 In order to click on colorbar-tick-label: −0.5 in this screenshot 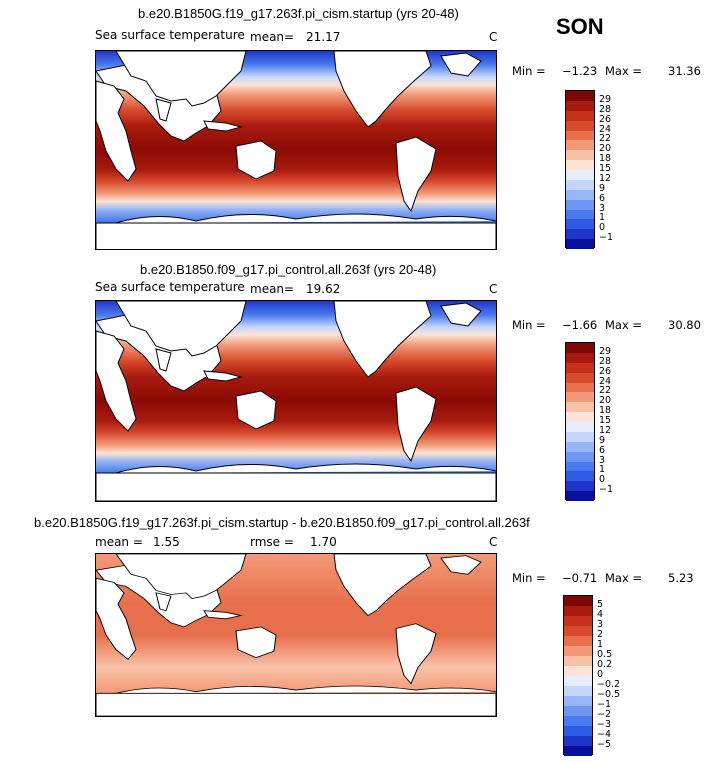, I will do `click(609, 694)`.